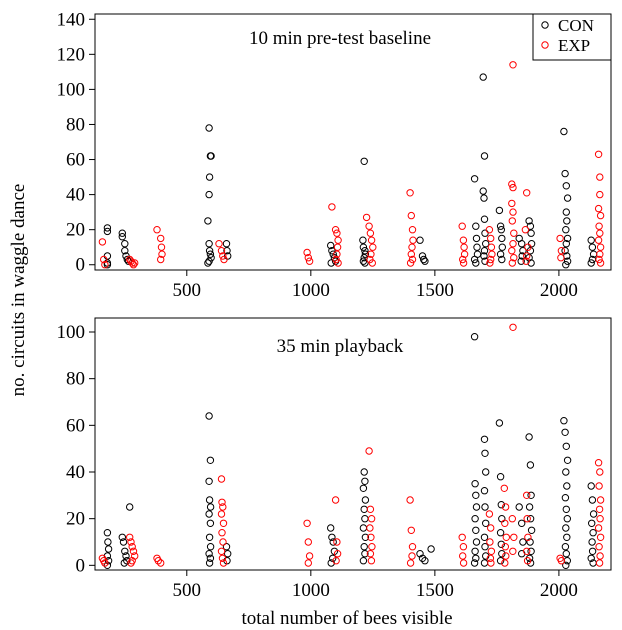  Describe the element at coordinates (311, 290) in the screenshot. I see `x-tick-label: 1000` at that location.